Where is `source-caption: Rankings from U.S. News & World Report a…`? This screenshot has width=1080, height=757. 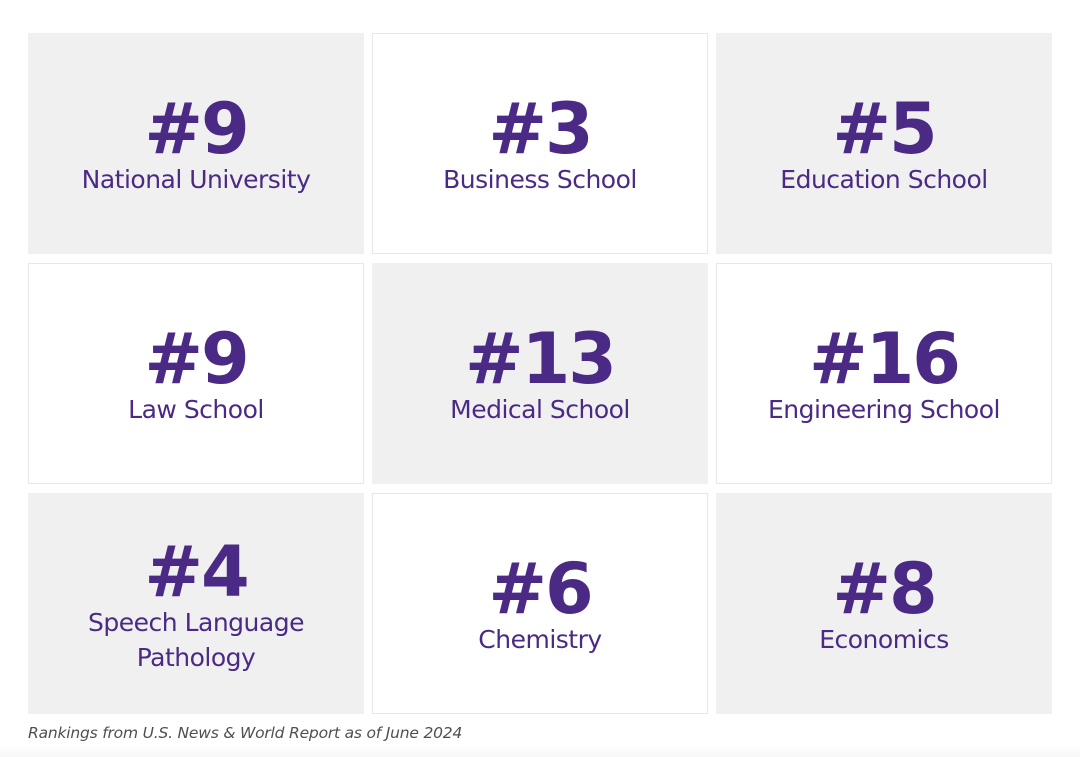
source-caption: Rankings from U.S. News & World Report a… is located at coordinates (245, 733).